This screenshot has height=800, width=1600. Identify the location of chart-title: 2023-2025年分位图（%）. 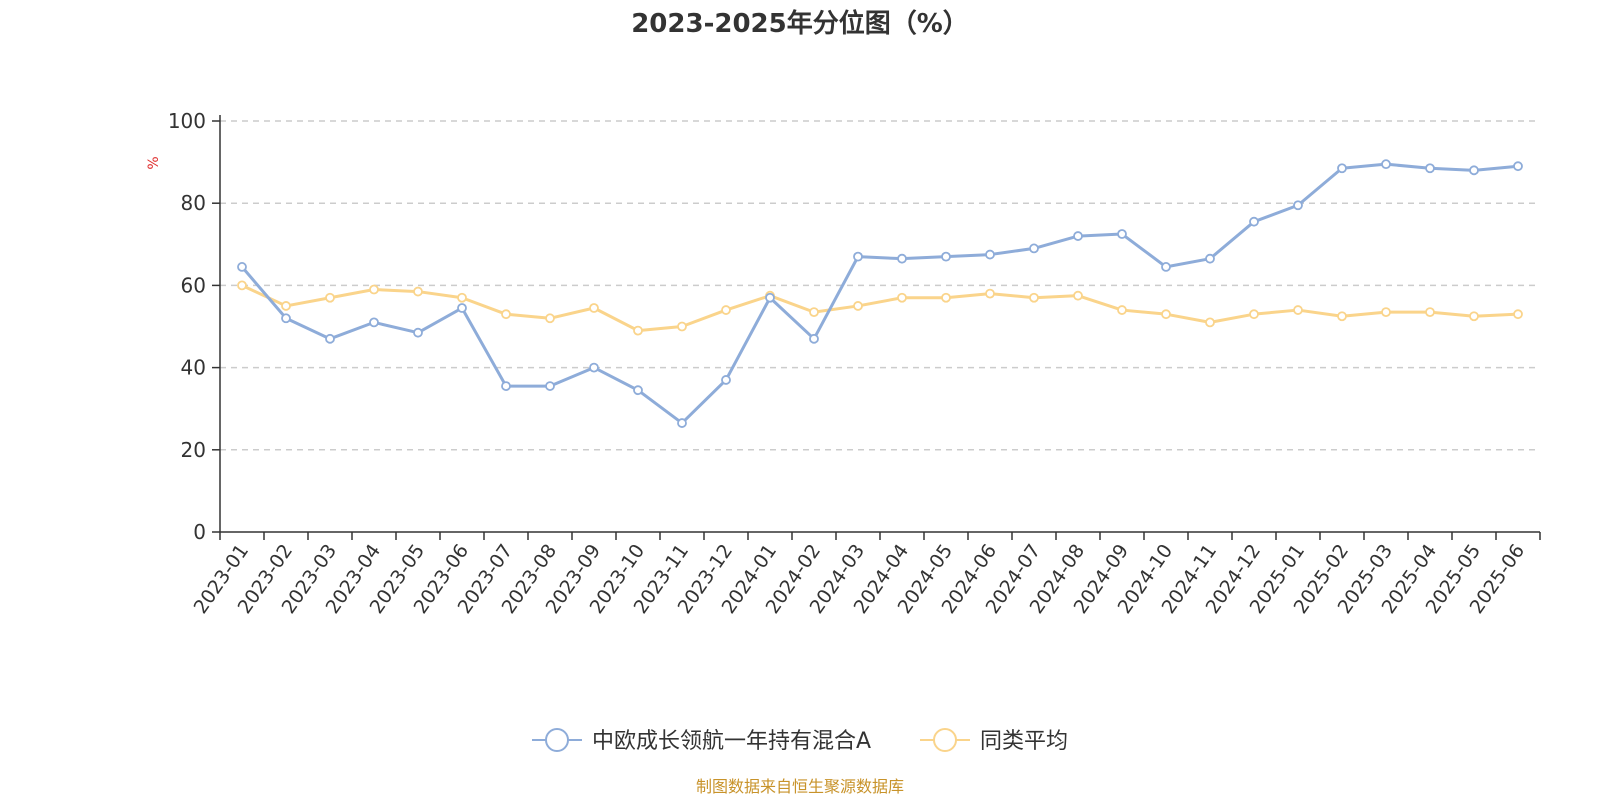
(800, 23).